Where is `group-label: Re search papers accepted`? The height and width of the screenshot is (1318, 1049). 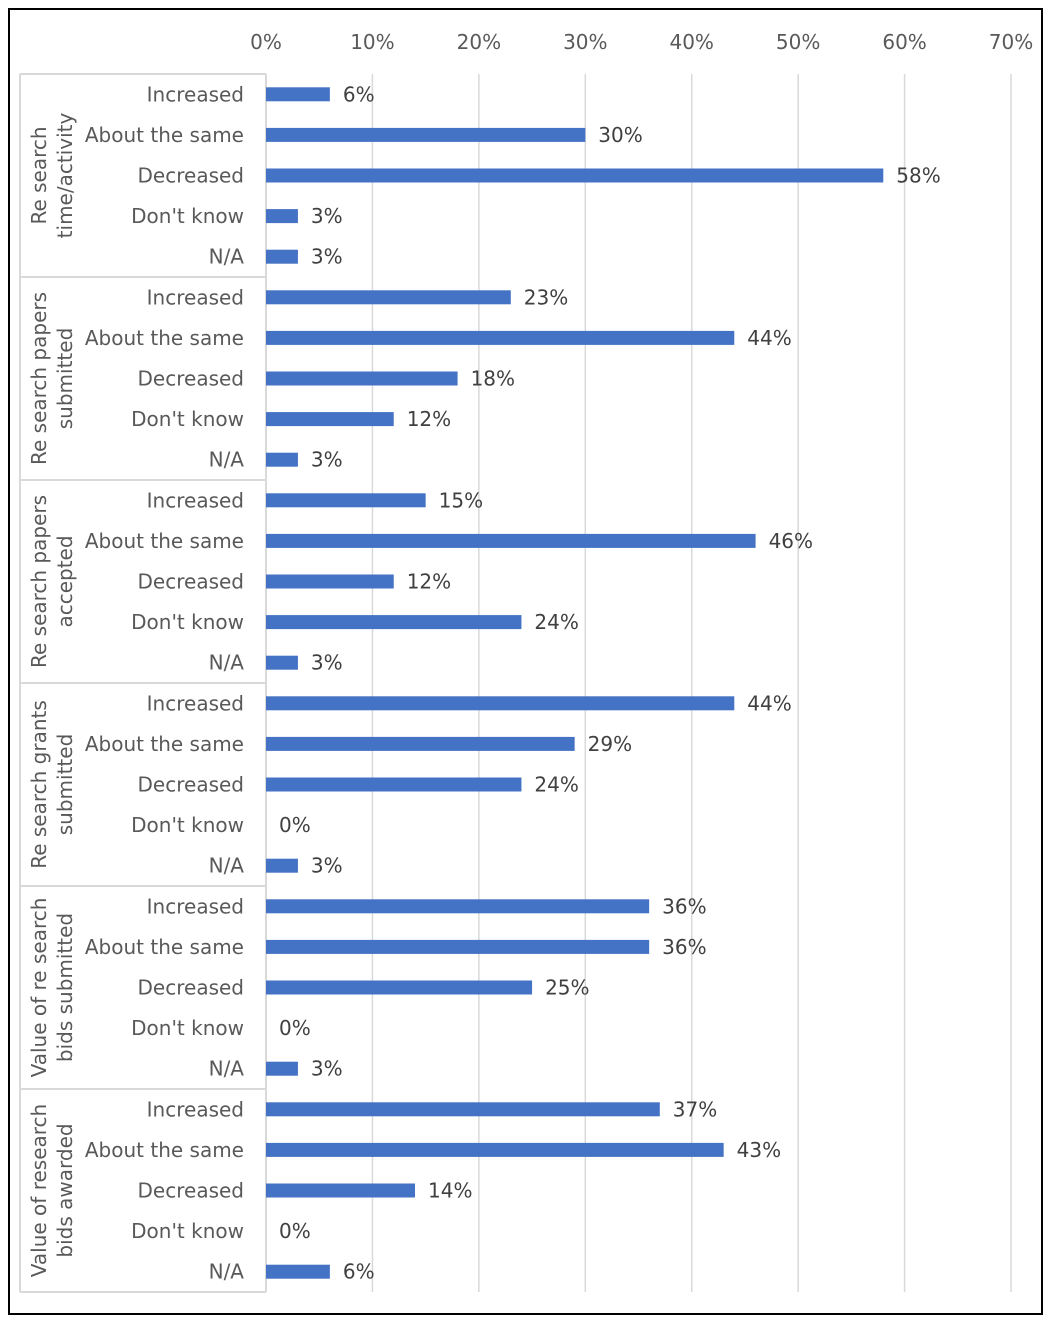
group-label: Re search papers accepted is located at coordinates (52, 581).